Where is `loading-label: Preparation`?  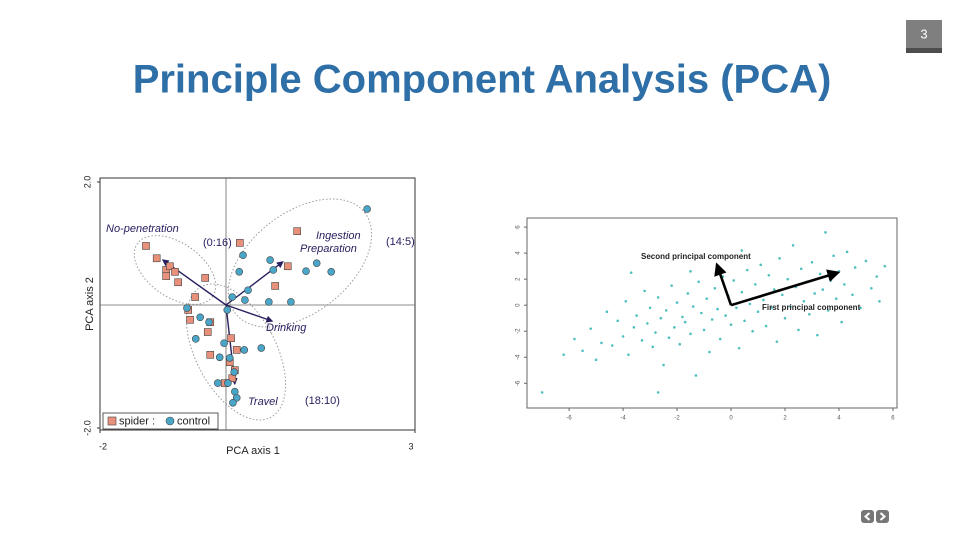 loading-label: Preparation is located at coordinates (328, 249).